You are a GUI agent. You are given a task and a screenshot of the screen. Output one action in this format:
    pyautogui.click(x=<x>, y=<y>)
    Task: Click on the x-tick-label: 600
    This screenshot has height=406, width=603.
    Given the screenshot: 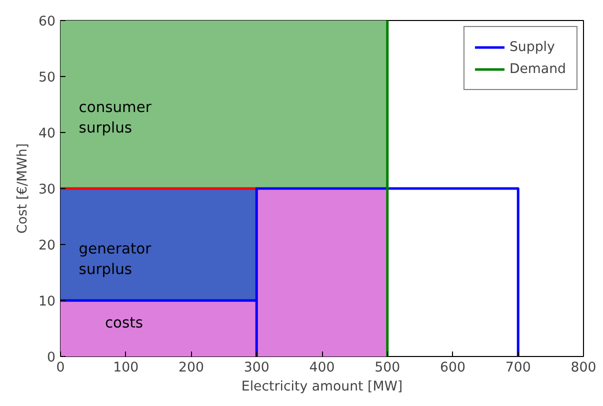 What is the action you would take?
    pyautogui.click(x=453, y=368)
    